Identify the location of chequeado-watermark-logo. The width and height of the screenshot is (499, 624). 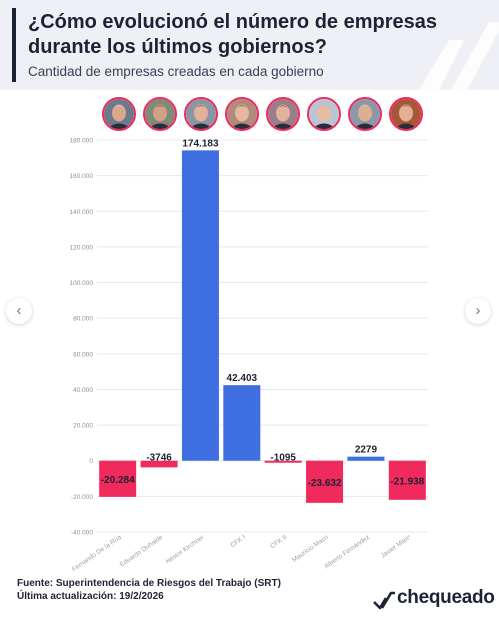
(459, 56).